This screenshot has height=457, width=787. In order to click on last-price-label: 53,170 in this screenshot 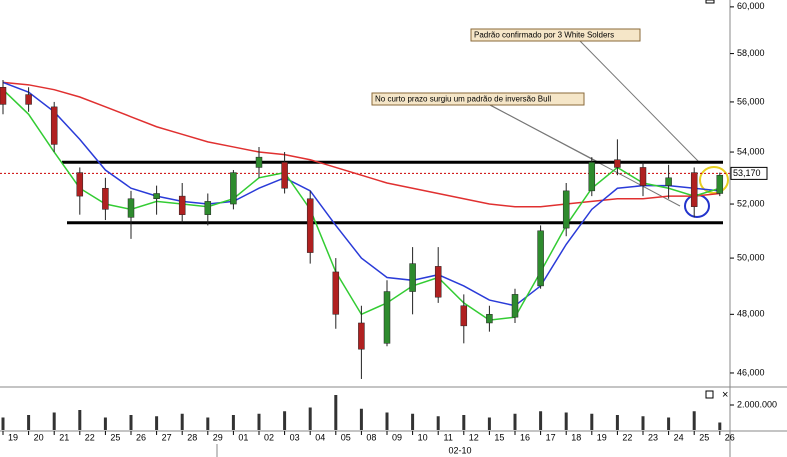, I will do `click(747, 173)`.